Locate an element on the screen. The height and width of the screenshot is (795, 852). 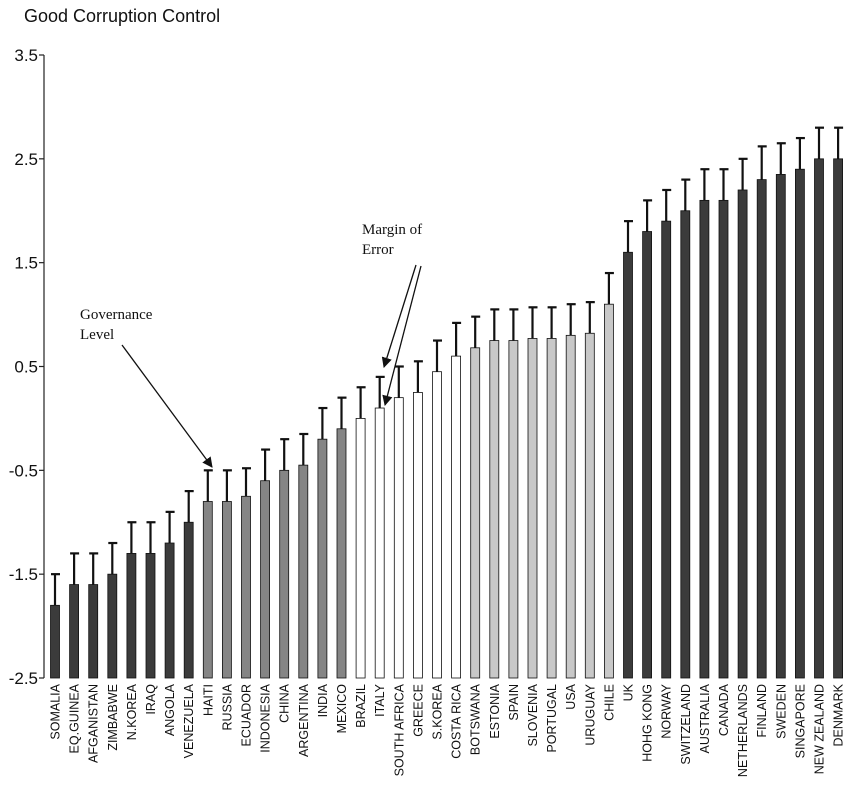
x-tick-label: NORWAY is located at coordinates (667, 710).